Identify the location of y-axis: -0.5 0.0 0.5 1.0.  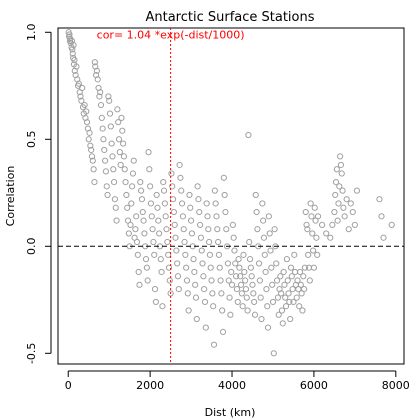
(38, 194).